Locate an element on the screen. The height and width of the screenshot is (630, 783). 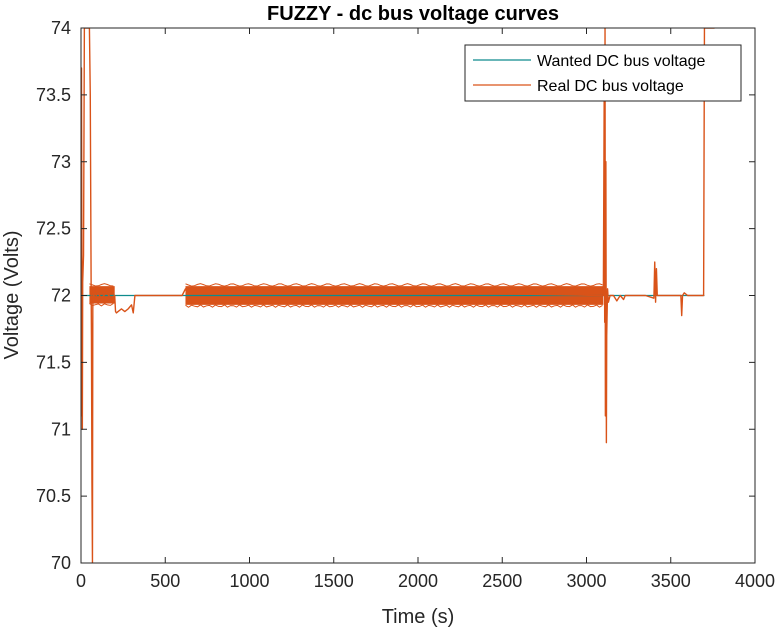
x-tick-label: 0 is located at coordinates (81, 581).